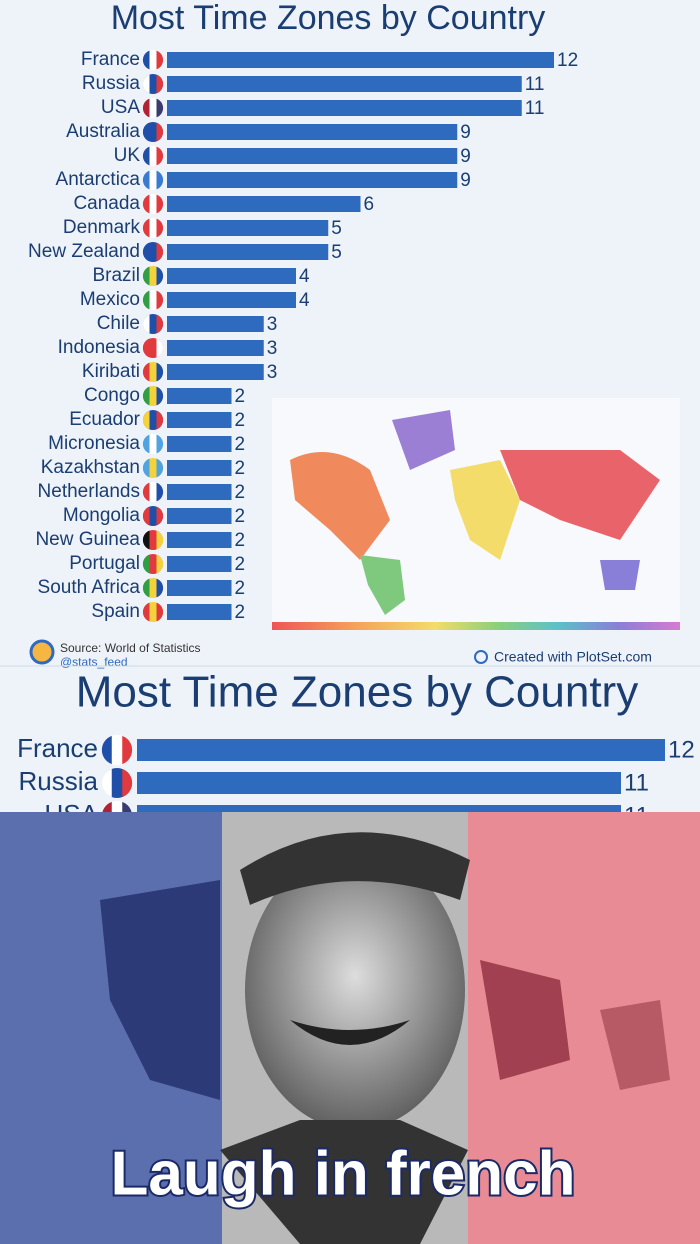  Describe the element at coordinates (94, 443) in the screenshot. I see `category-label: Micronesia` at that location.